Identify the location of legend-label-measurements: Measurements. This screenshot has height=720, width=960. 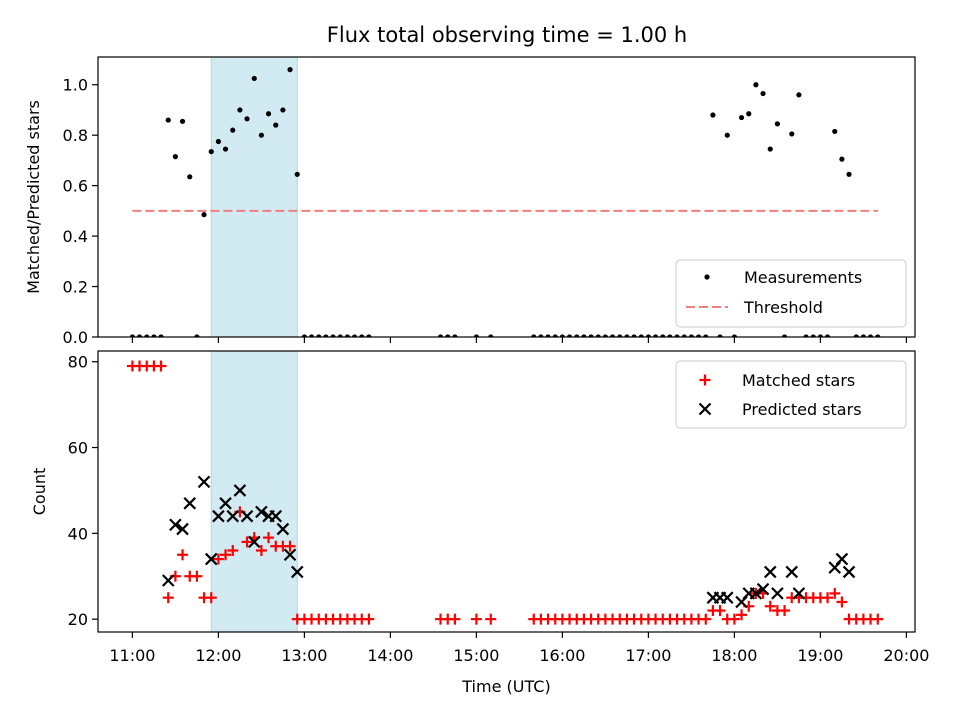
(803, 277).